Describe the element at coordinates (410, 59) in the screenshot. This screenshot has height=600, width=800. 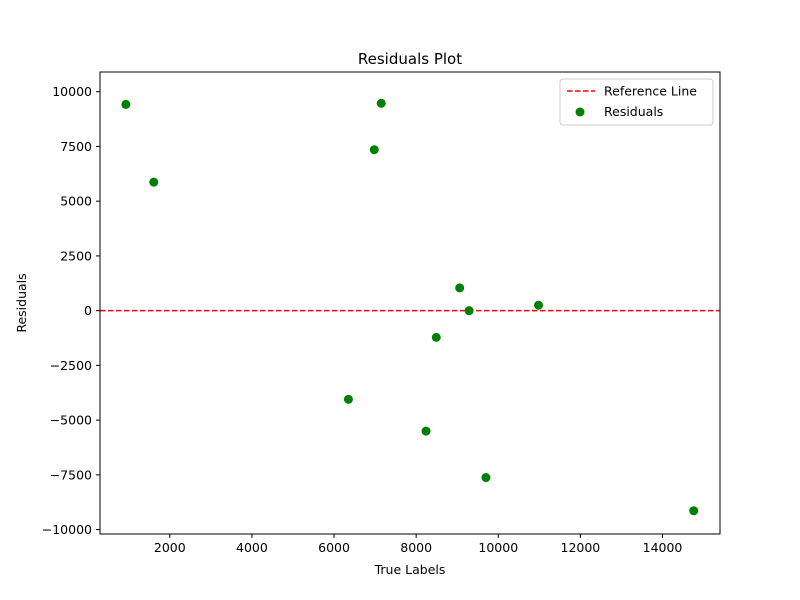
I see `chart-title: Residuals Plot` at that location.